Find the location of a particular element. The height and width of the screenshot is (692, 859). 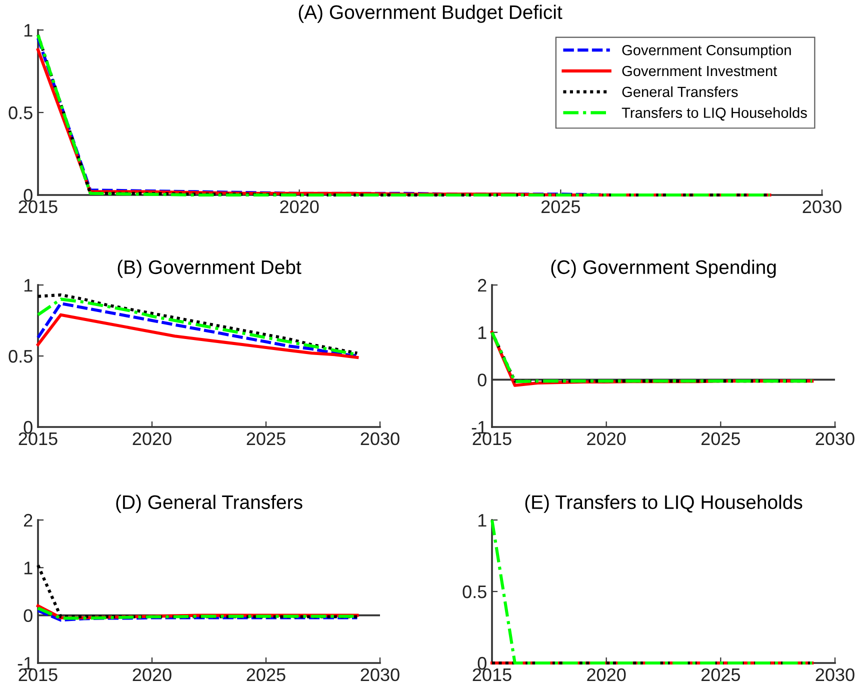

chart-title: (A) Government Budget Deficit is located at coordinates (430, 13).